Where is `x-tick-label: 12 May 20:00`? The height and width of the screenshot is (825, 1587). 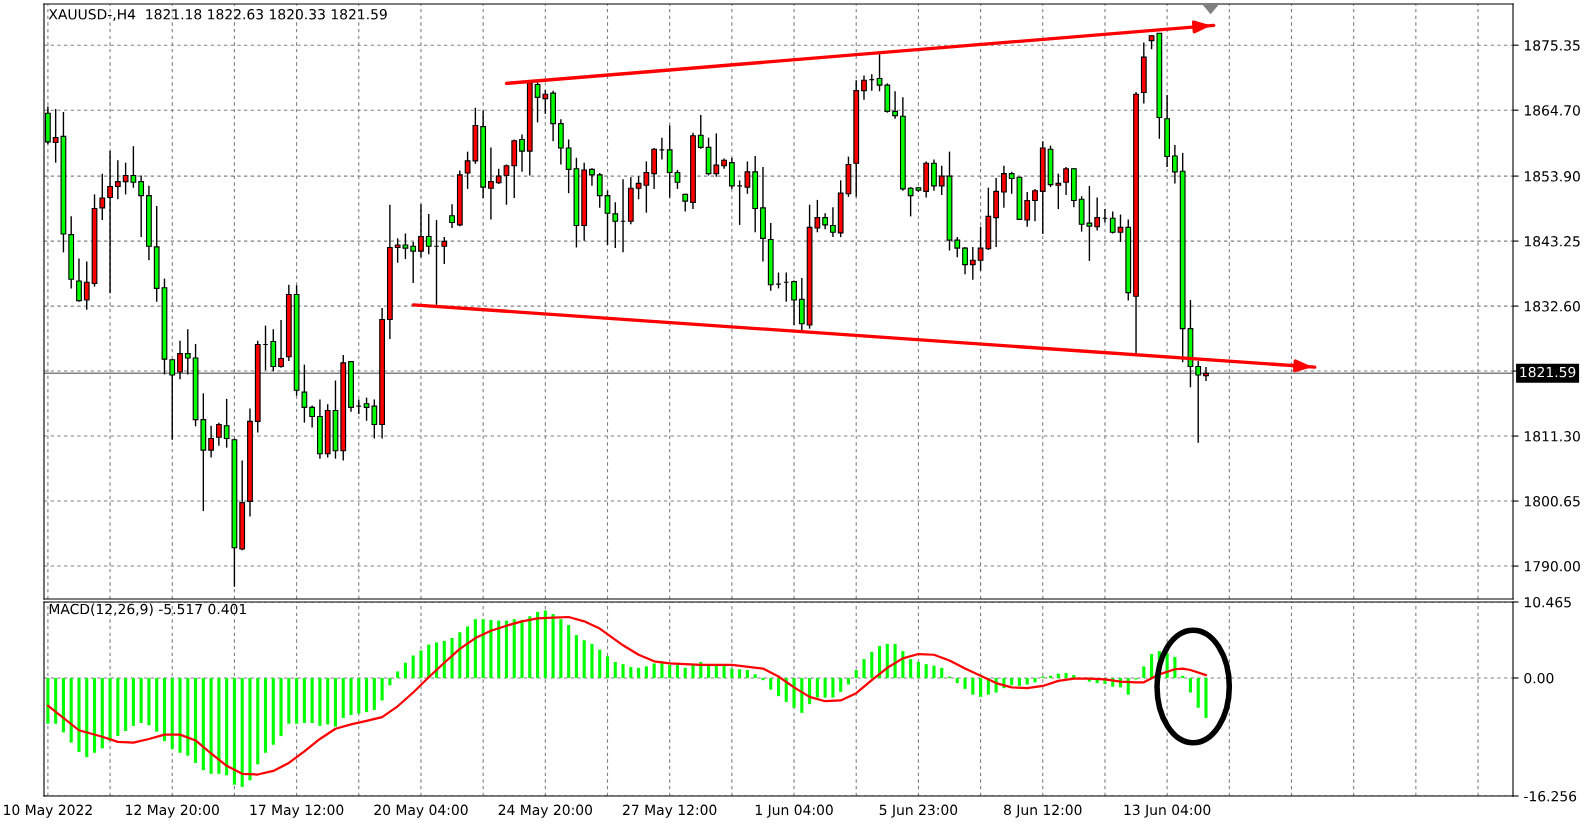
x-tick-label: 12 May 20:00 is located at coordinates (172, 811).